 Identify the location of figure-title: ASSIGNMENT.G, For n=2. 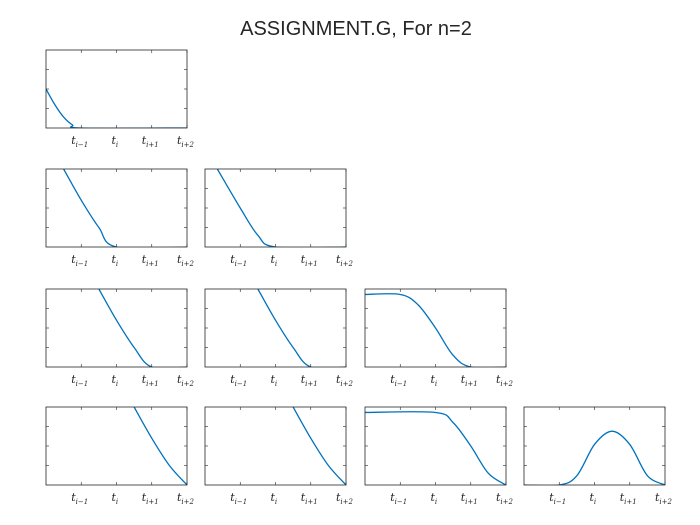
(356, 29).